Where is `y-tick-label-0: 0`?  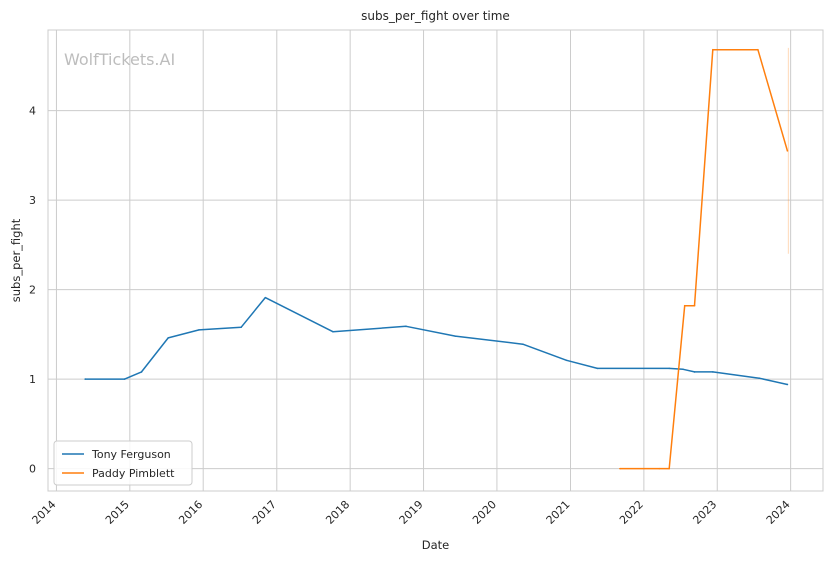 y-tick-label-0: 0 is located at coordinates (32, 469).